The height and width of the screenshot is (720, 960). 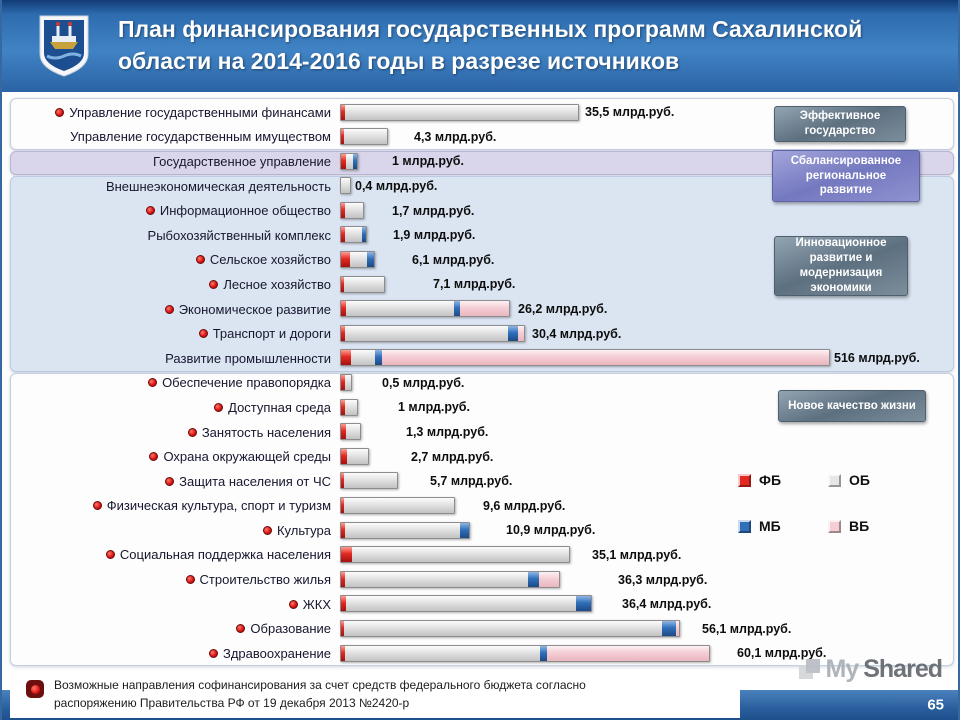 What do you see at coordinates (783, 526) in the screenshot?
I see `legend-item-mb: МБ` at bounding box center [783, 526].